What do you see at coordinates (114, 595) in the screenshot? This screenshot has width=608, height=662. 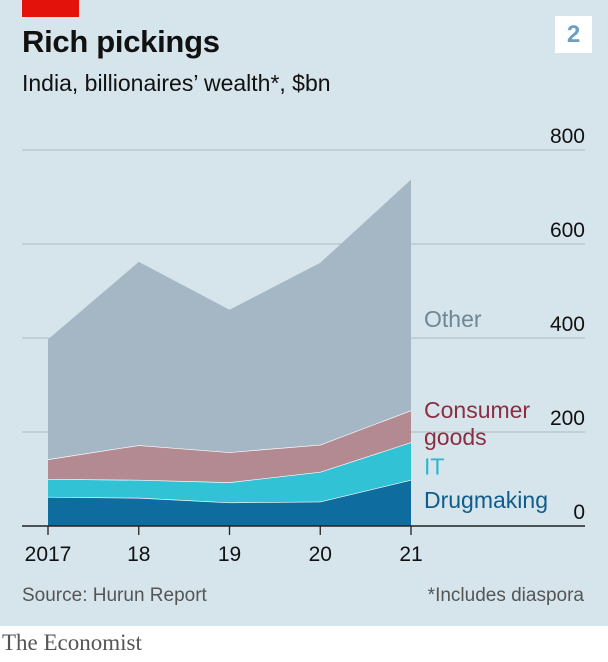 I see `source-note: Source: Hurun Report` at bounding box center [114, 595].